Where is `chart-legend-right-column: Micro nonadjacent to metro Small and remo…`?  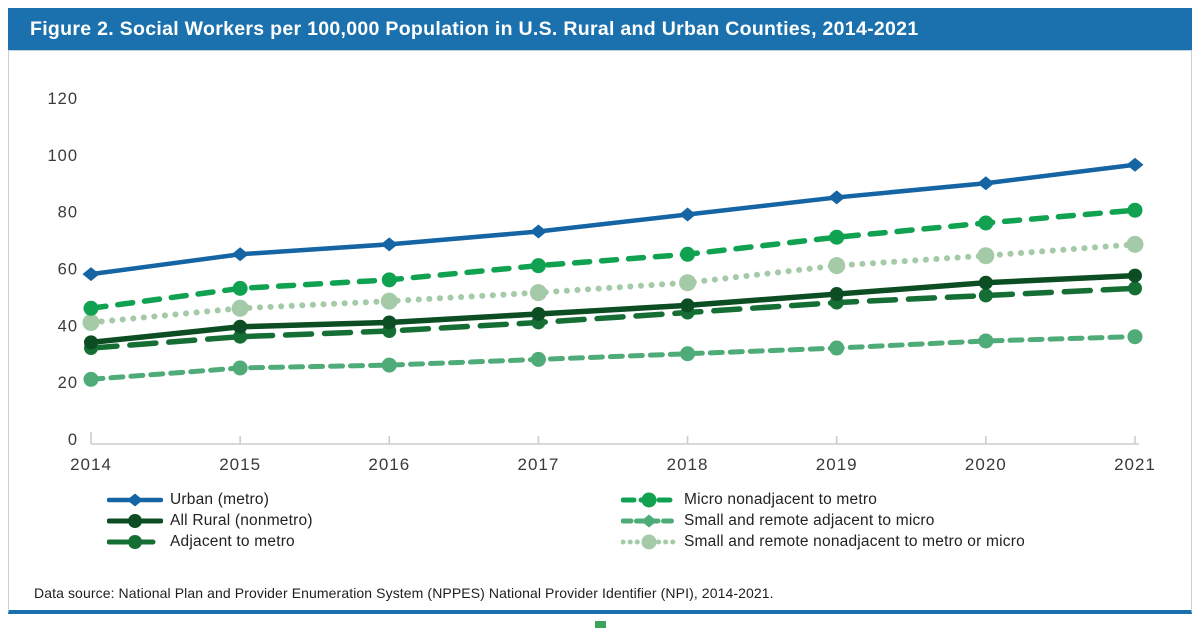
chart-legend-right-column: Micro nonadjacent to metro Small and remo… is located at coordinates (823, 520).